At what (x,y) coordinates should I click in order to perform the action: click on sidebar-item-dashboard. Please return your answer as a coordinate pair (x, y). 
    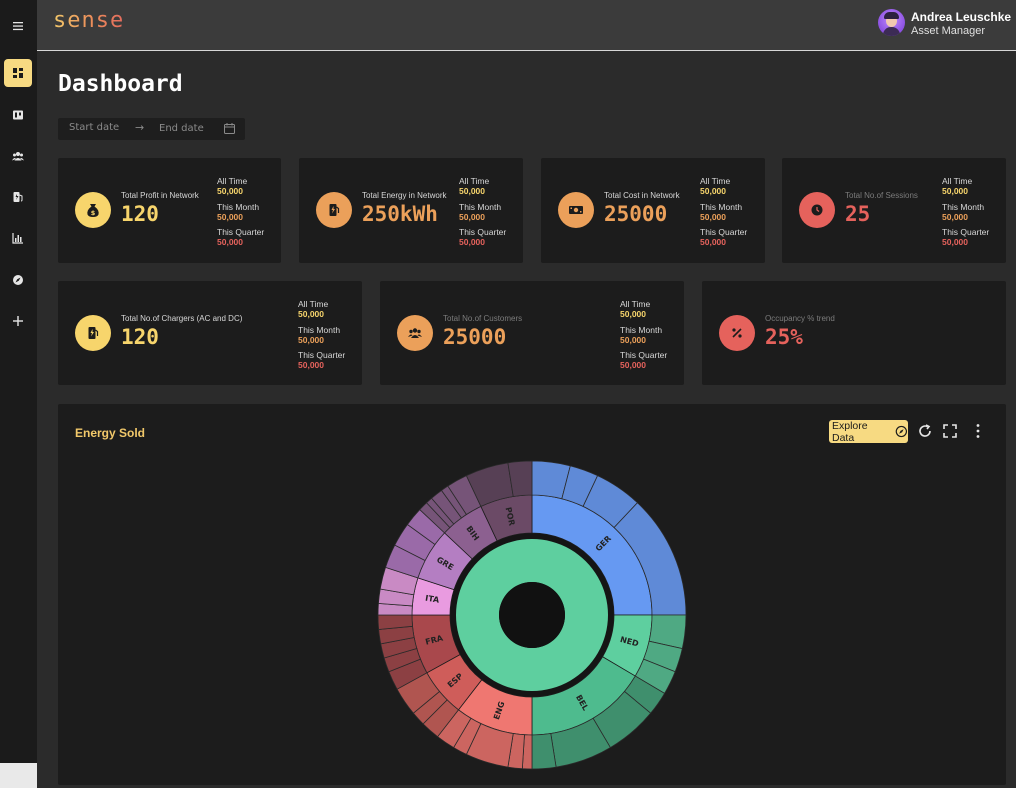
    Looking at the image, I should click on (18, 73).